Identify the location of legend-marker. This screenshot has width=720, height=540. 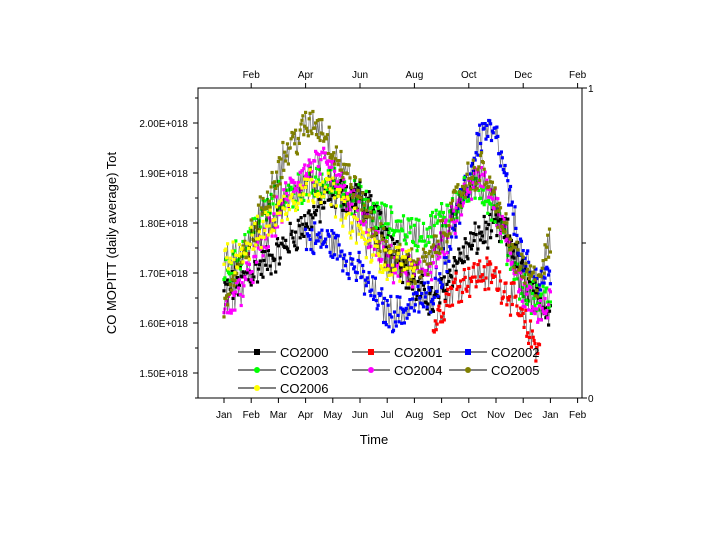
(257, 370).